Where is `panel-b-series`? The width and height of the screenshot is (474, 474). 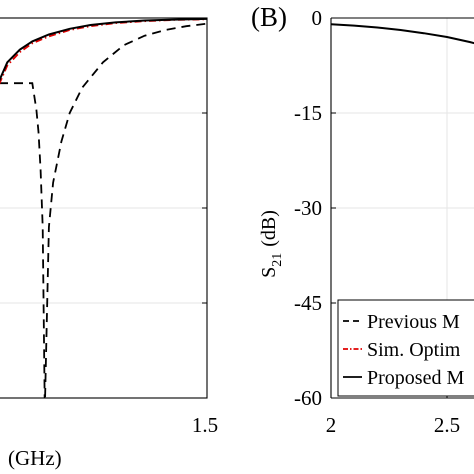 panel-b-series is located at coordinates (402, 34).